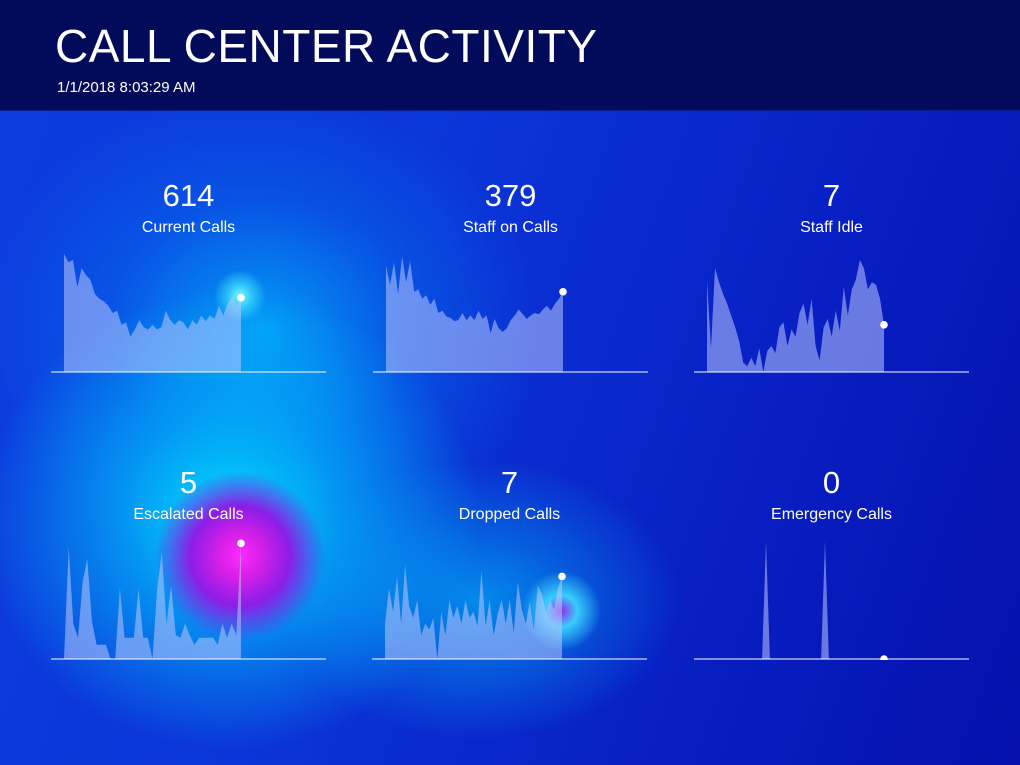  I want to click on kpi-label: Emergency Calls, so click(831, 514).